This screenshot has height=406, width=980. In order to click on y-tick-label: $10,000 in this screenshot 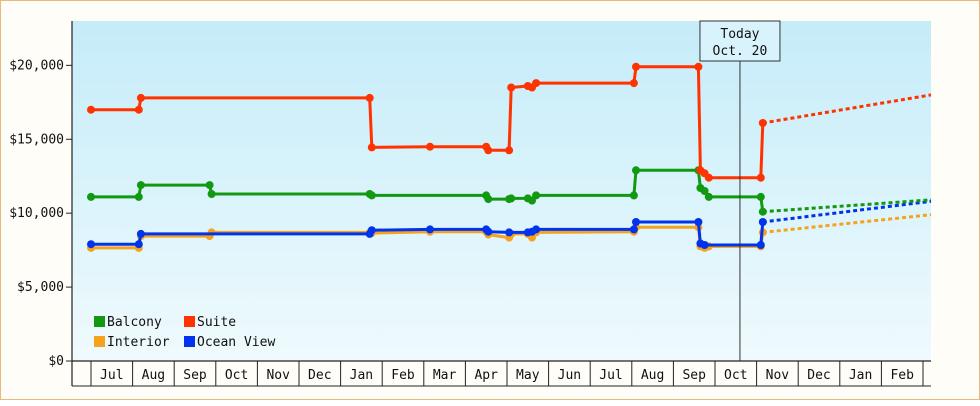, I will do `click(36, 213)`.